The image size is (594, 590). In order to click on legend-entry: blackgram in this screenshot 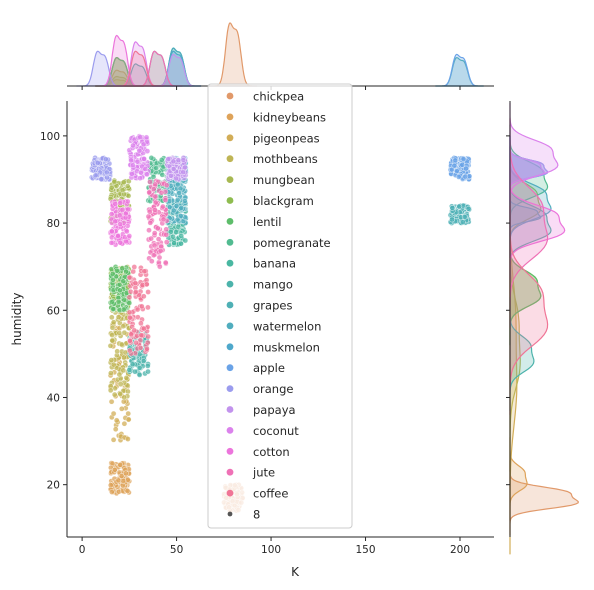, I will do `click(283, 201)`.